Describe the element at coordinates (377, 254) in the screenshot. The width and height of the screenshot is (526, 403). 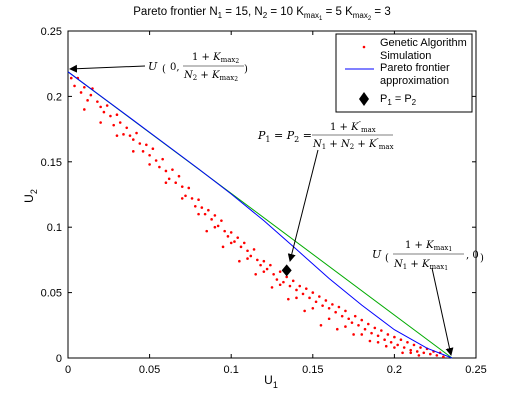
I see `svg-text: U` at that location.